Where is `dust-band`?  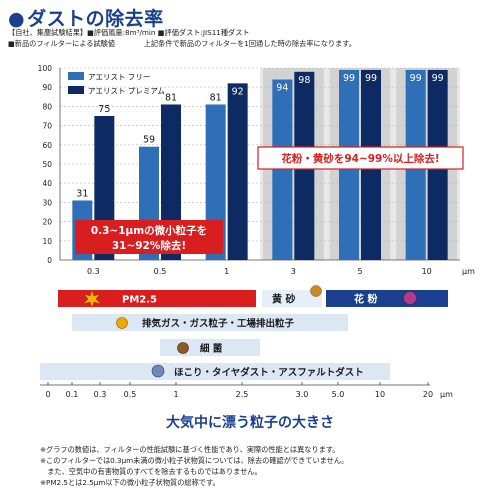 dust-band is located at coordinates (215, 371).